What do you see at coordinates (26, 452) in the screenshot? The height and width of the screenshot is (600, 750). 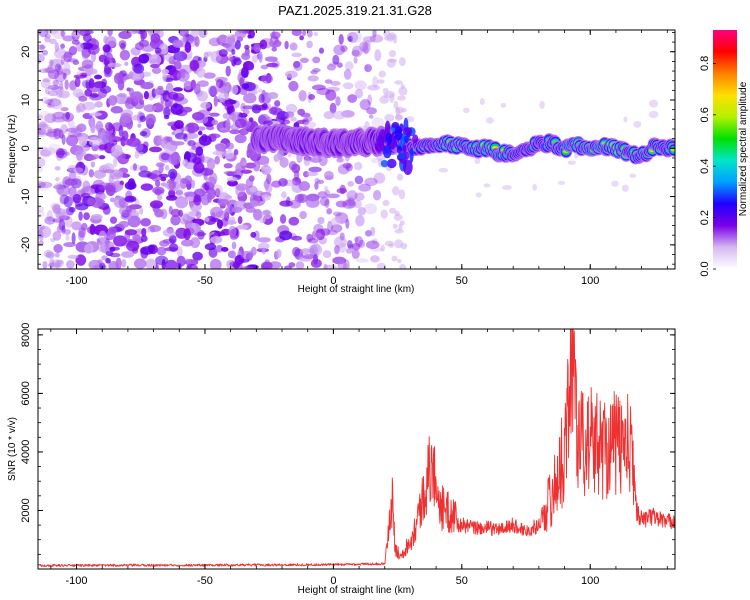 I see `snr-y-tick-label: 4000` at bounding box center [26, 452].